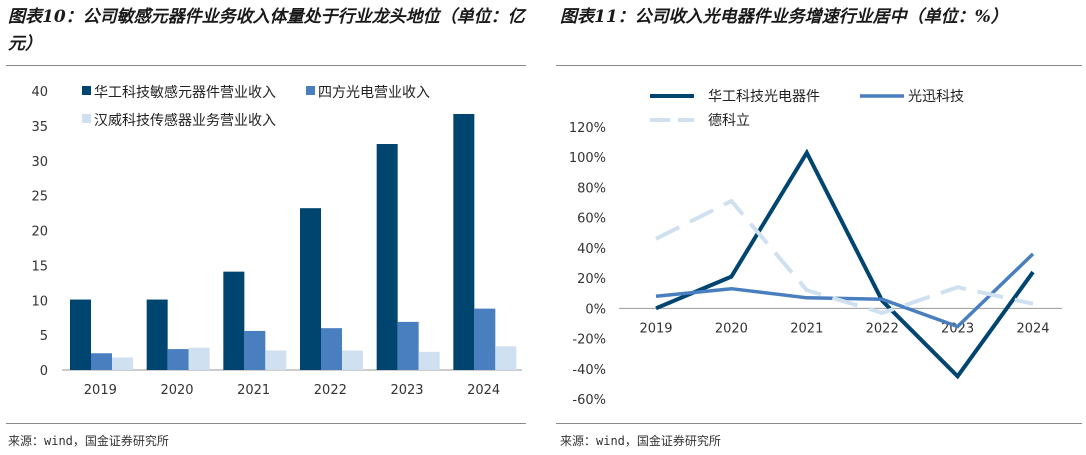 This screenshot has width=1086, height=455. What do you see at coordinates (591, 219) in the screenshot?
I see `y-tick-label: 60%` at bounding box center [591, 219].